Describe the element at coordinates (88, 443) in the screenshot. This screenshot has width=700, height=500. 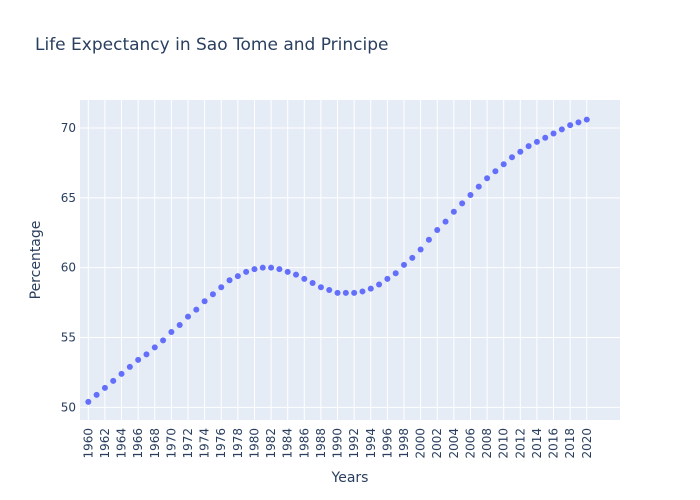
I see `x-tick-label: 1960` at that location.